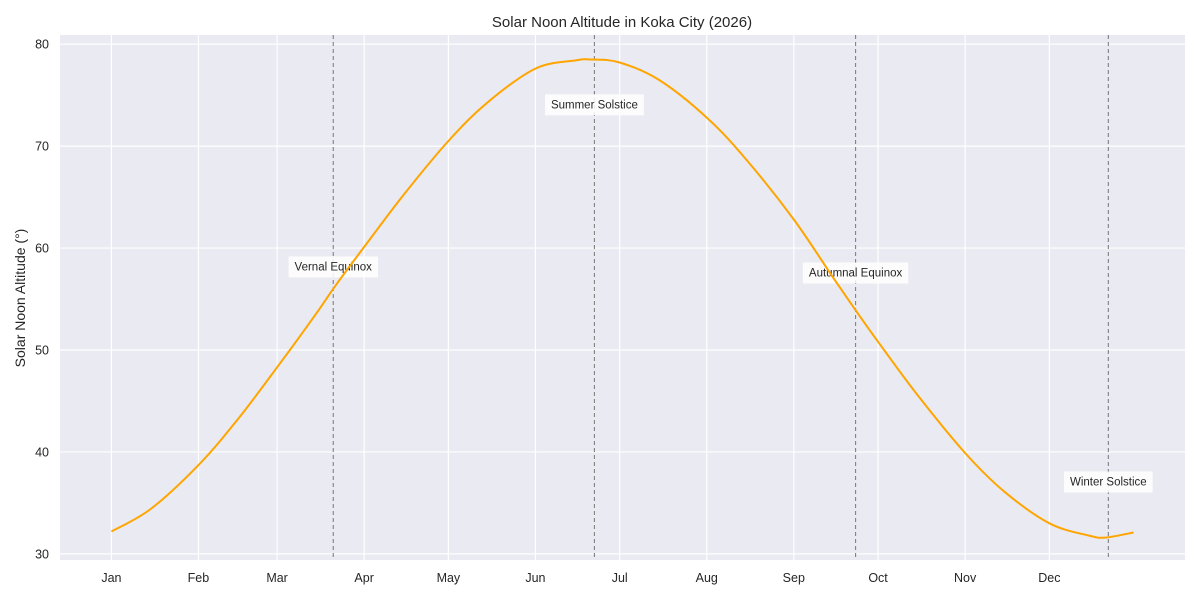 This screenshot has height=600, width=1200. I want to click on event-marker-annotation: Vernal Equinox, so click(333, 267).